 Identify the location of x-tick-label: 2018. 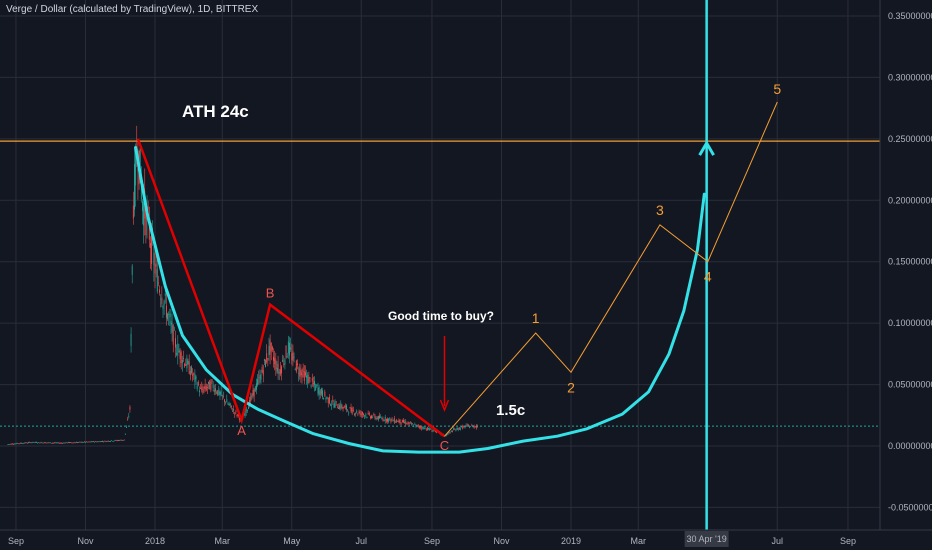
(155, 541).